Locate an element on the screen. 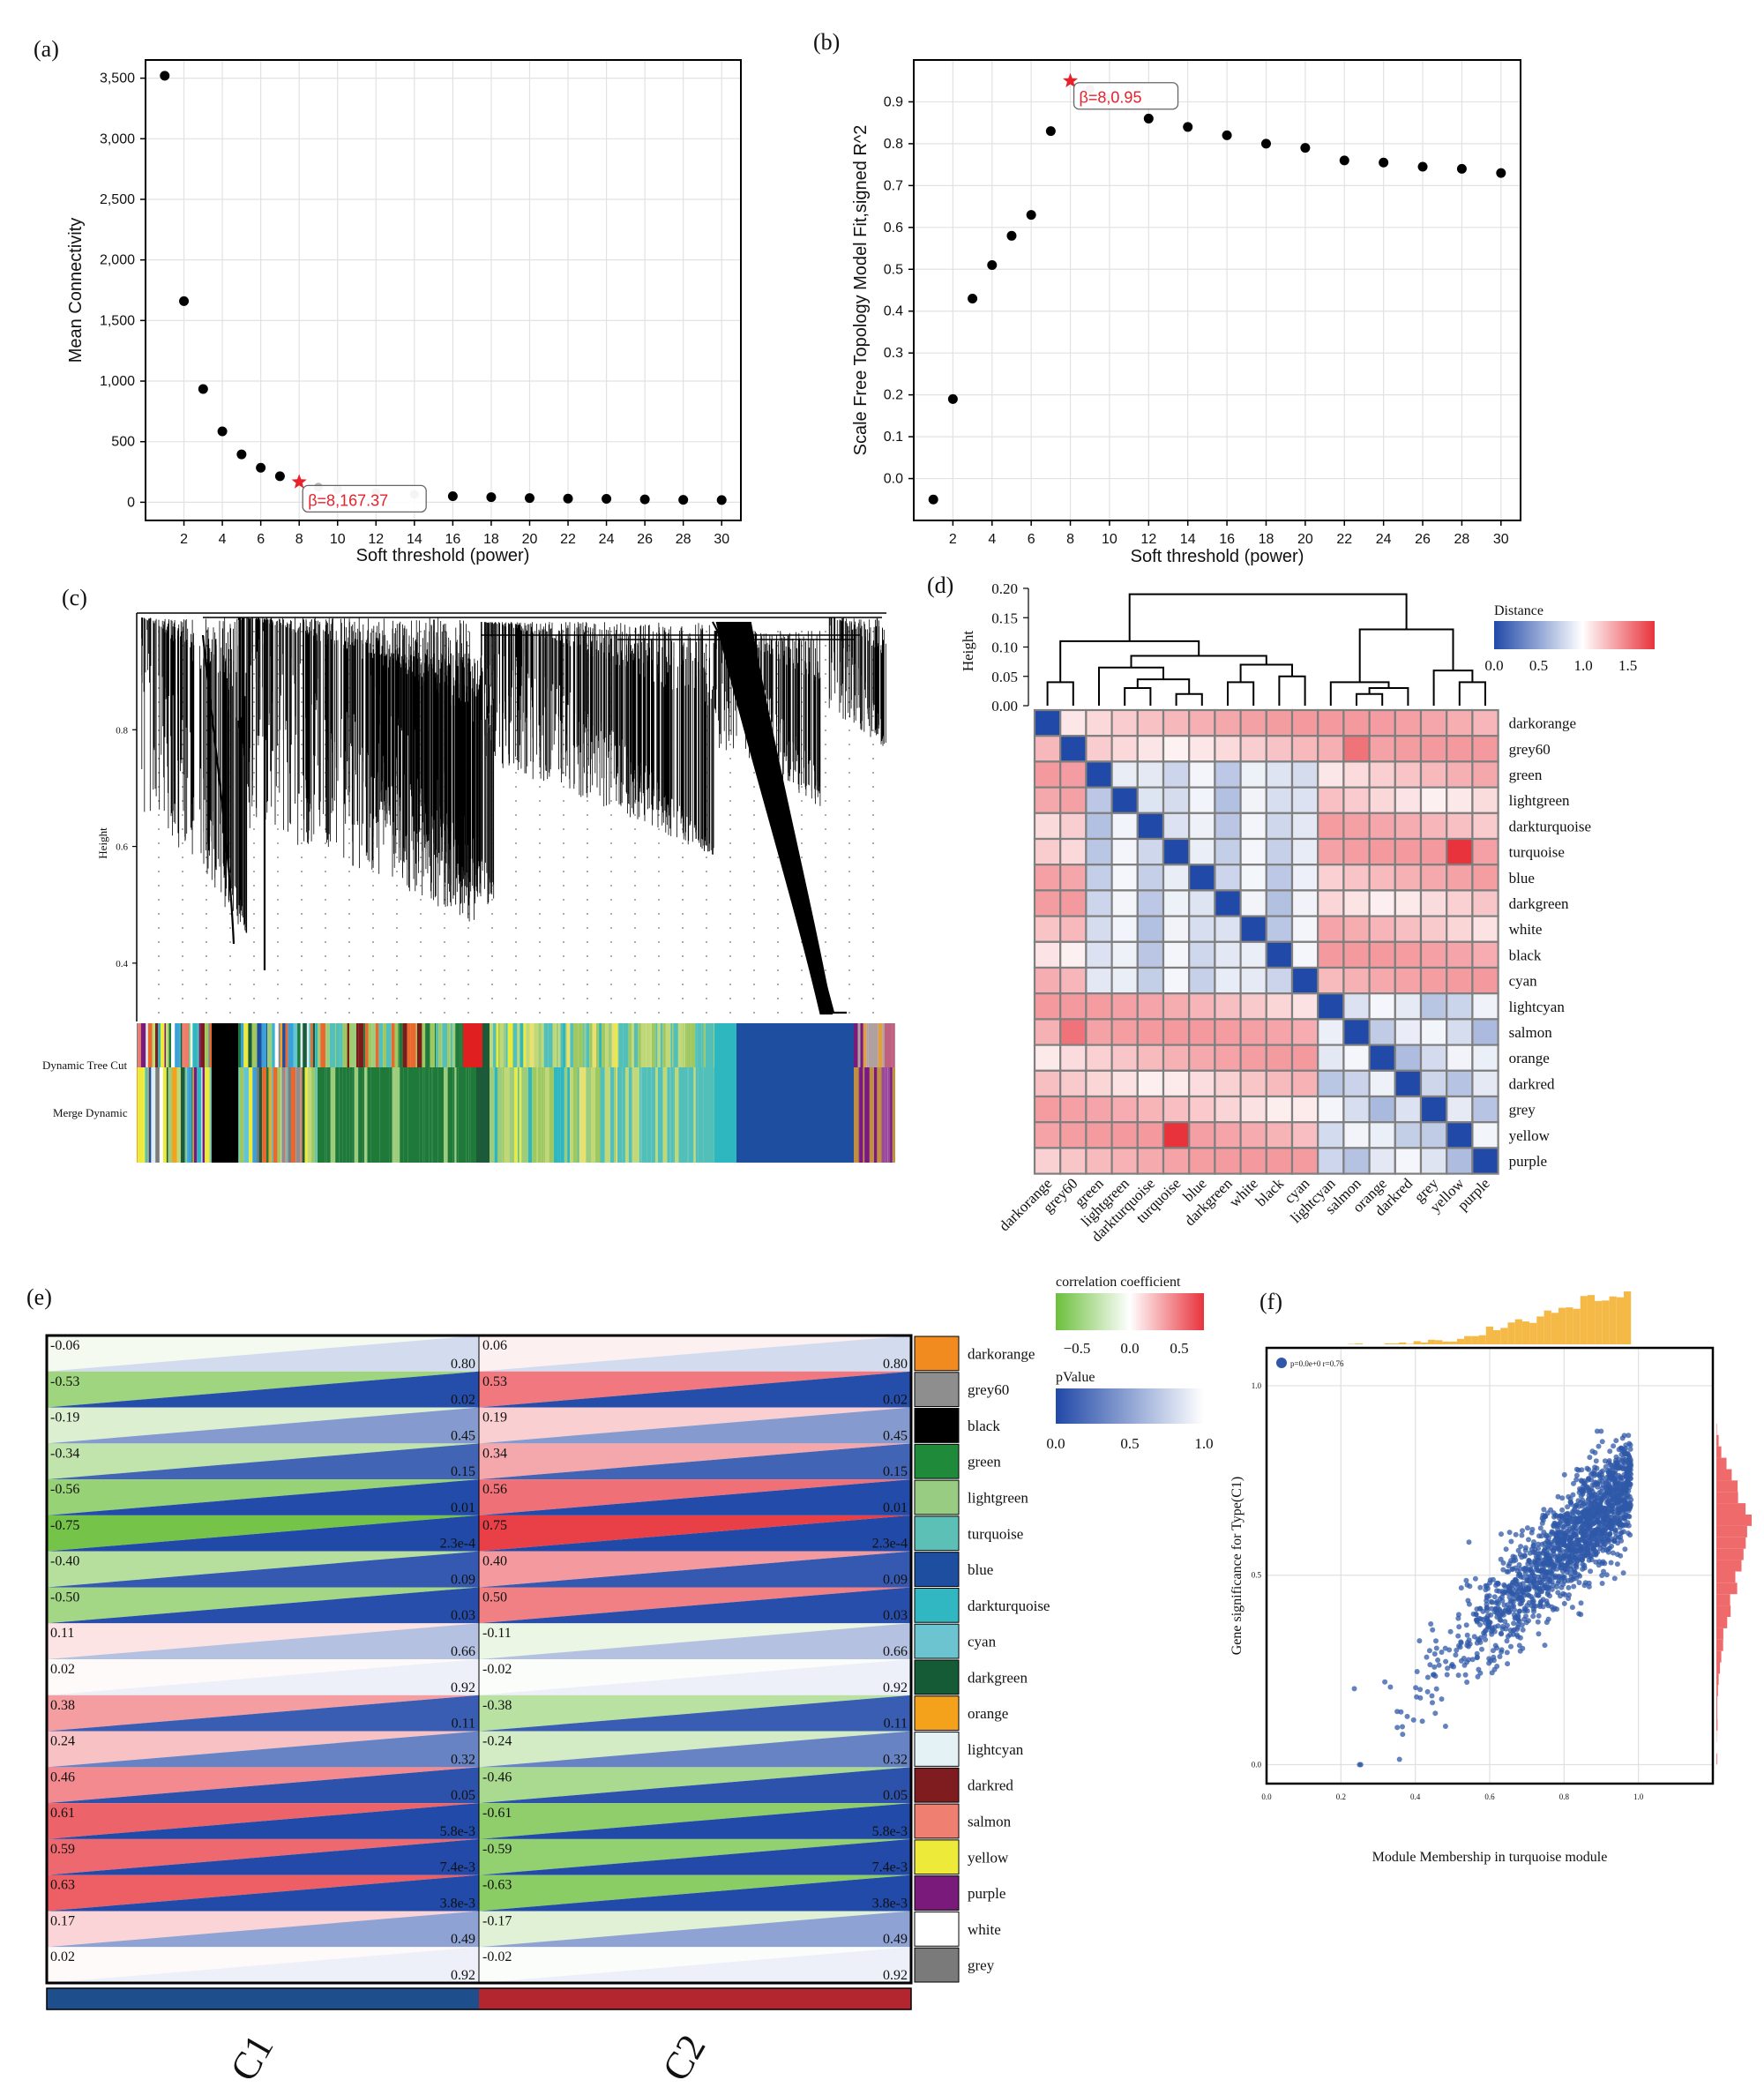  pvalue-value: 5.8e-3 is located at coordinates (457, 1831).